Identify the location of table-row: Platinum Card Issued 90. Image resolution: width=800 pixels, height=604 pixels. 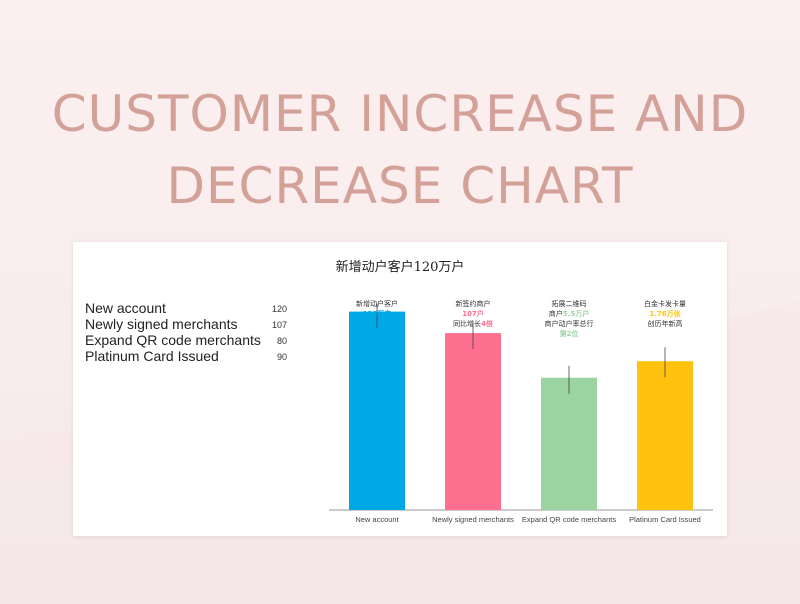
(186, 356).